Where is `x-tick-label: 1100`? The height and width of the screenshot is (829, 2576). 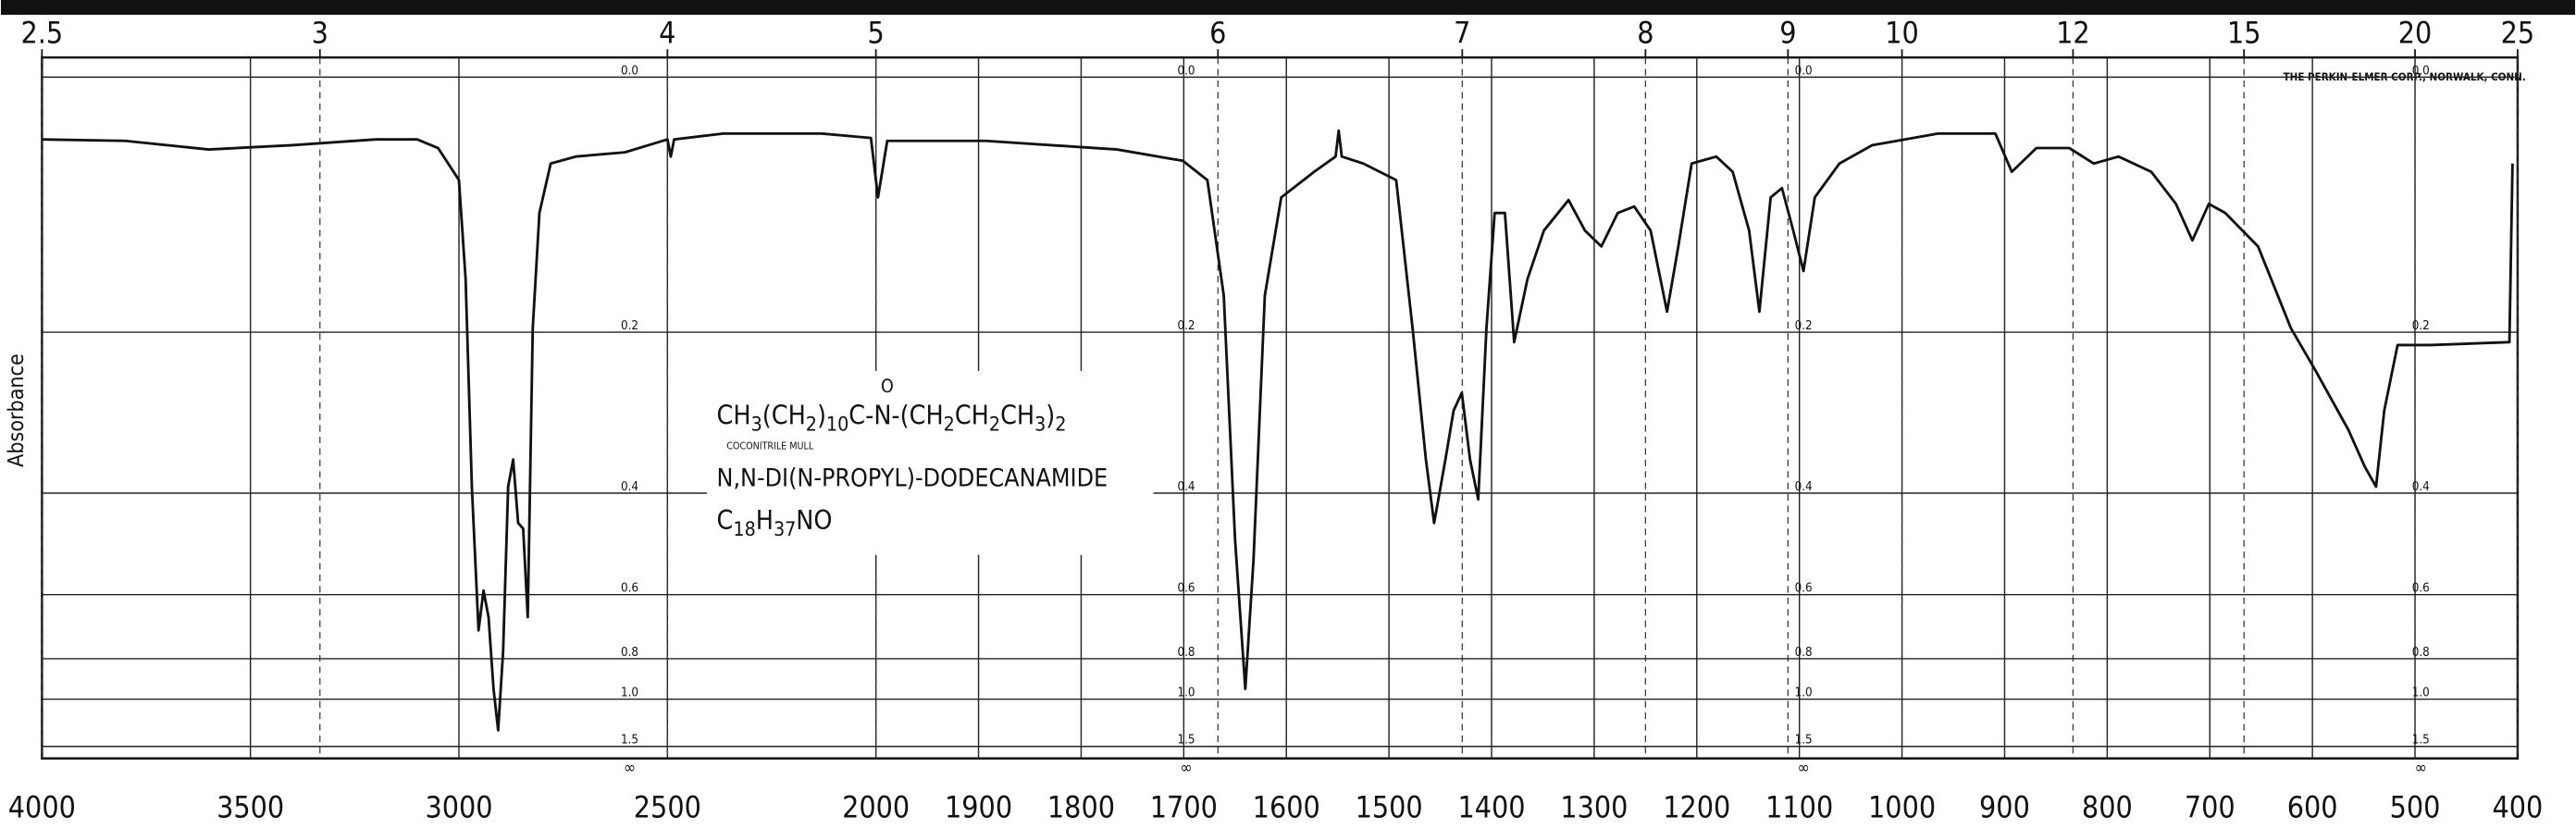 x-tick-label: 1100 is located at coordinates (1799, 807).